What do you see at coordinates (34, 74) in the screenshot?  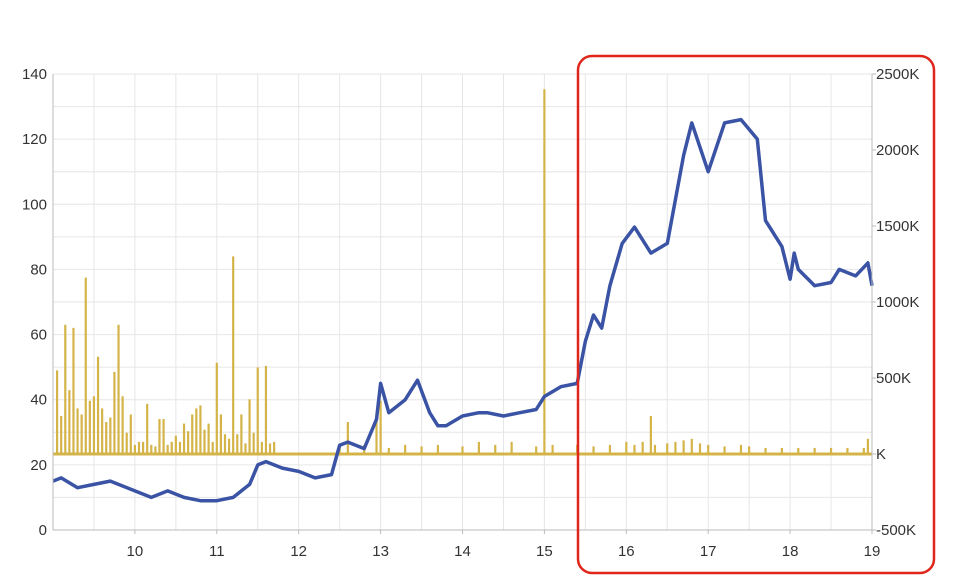 I see `y-left-tick-label: 140` at bounding box center [34, 74].